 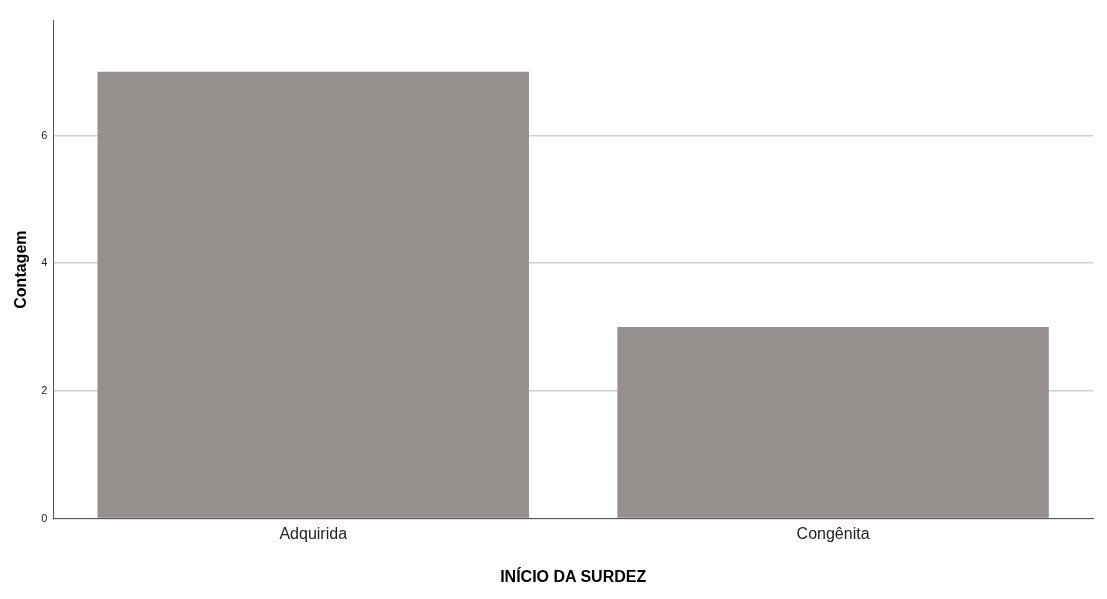 What do you see at coordinates (573, 575) in the screenshot?
I see `x-axis-title: INÍCIO DA SURDEZ` at bounding box center [573, 575].